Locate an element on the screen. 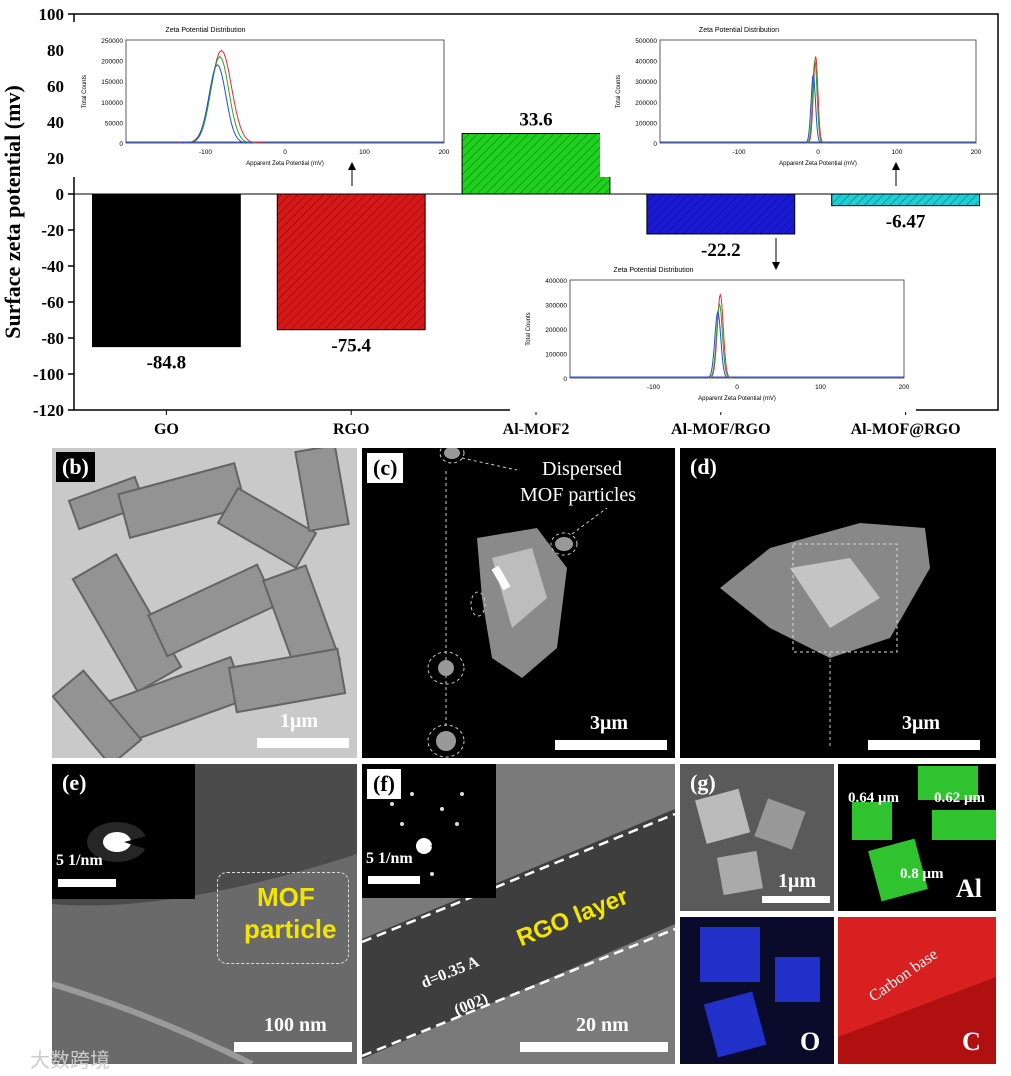 The image size is (1011, 1076). panel-g-o-map: O is located at coordinates (757, 990).